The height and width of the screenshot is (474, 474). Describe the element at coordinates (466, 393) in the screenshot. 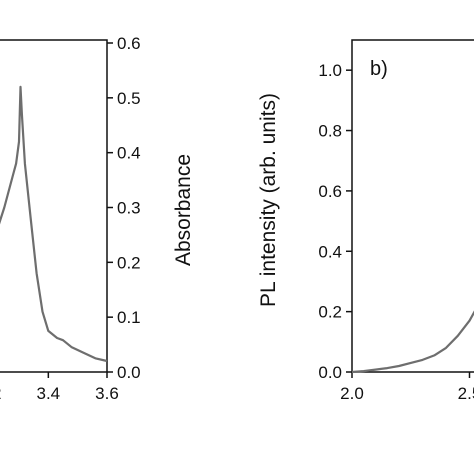

I see `x-tick-label: 2.5` at that location.